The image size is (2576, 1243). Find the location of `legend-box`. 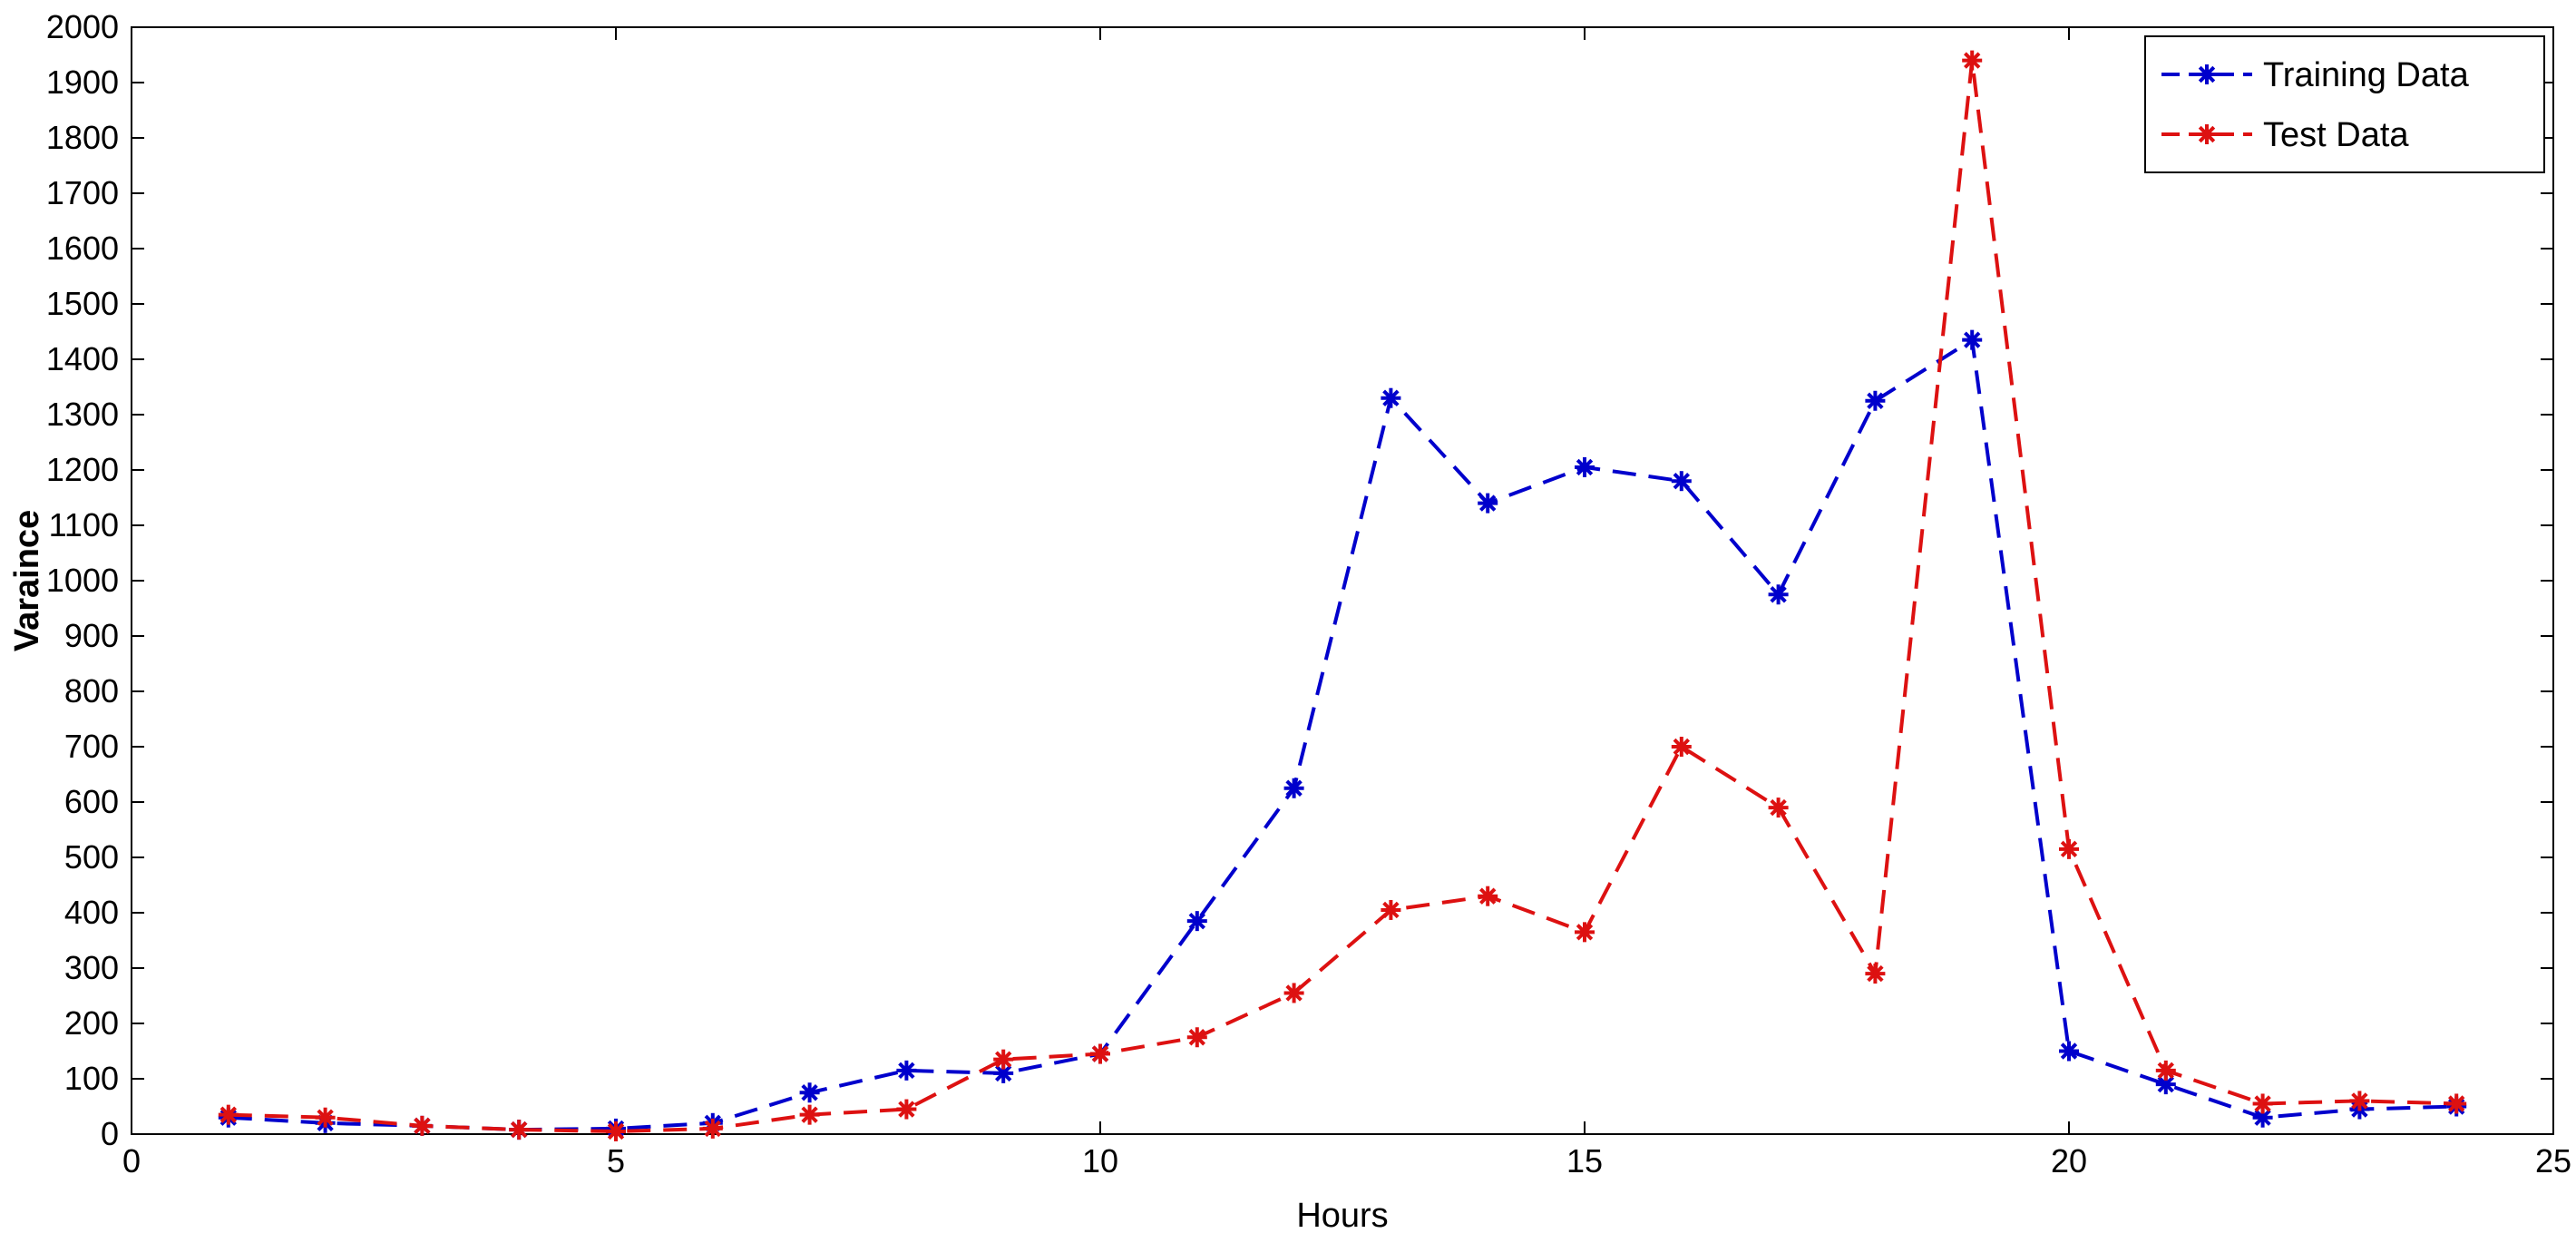

legend-box is located at coordinates (2344, 104).